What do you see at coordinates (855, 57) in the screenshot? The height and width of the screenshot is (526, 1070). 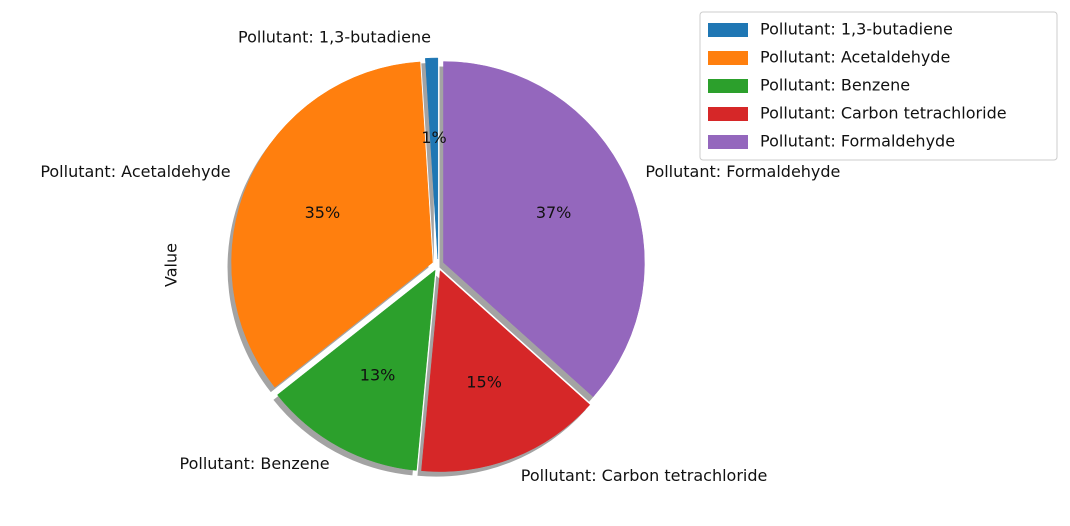 I see `legend-label: Pollutant: Acetaldehyde` at bounding box center [855, 57].